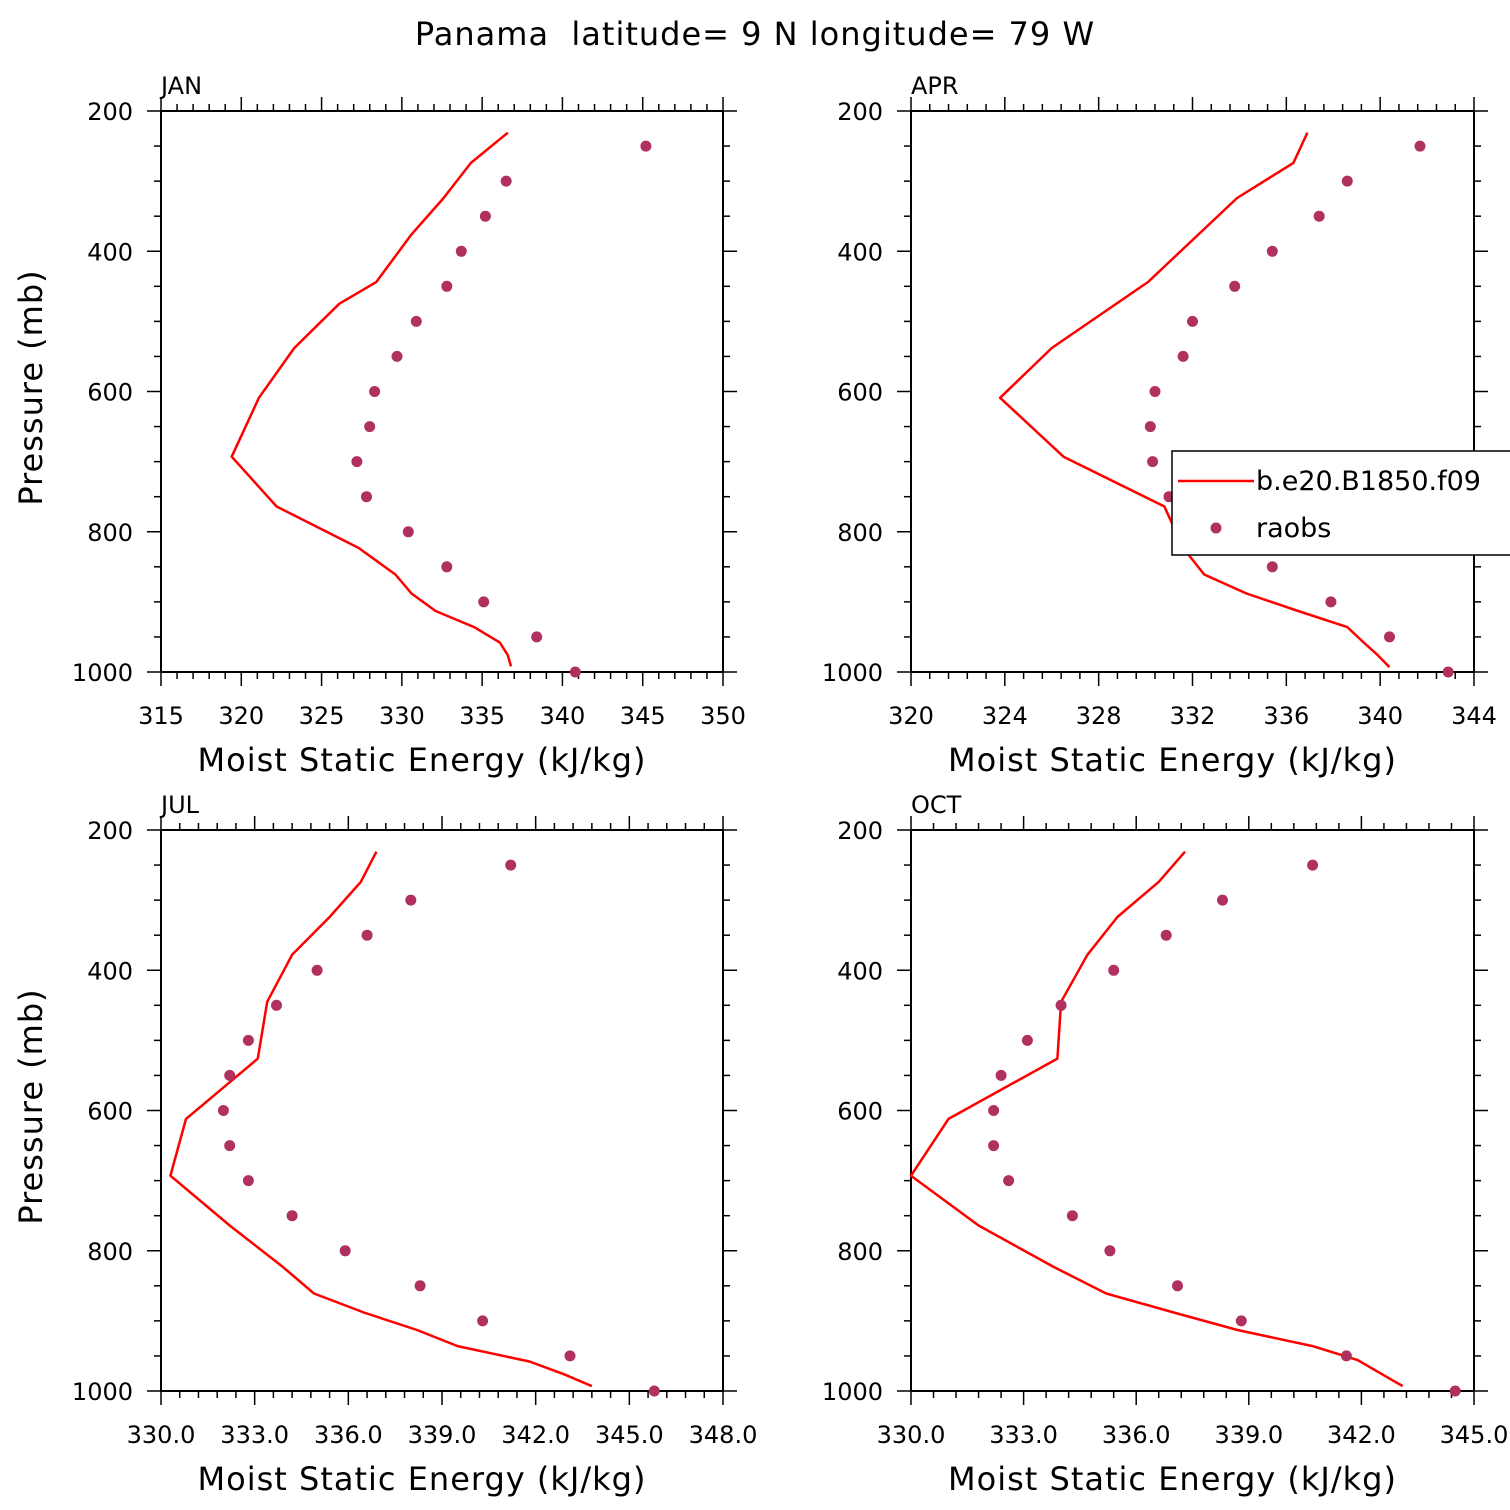 The height and width of the screenshot is (1510, 1510). I want to click on x-tick-label: 336, so click(1286, 716).